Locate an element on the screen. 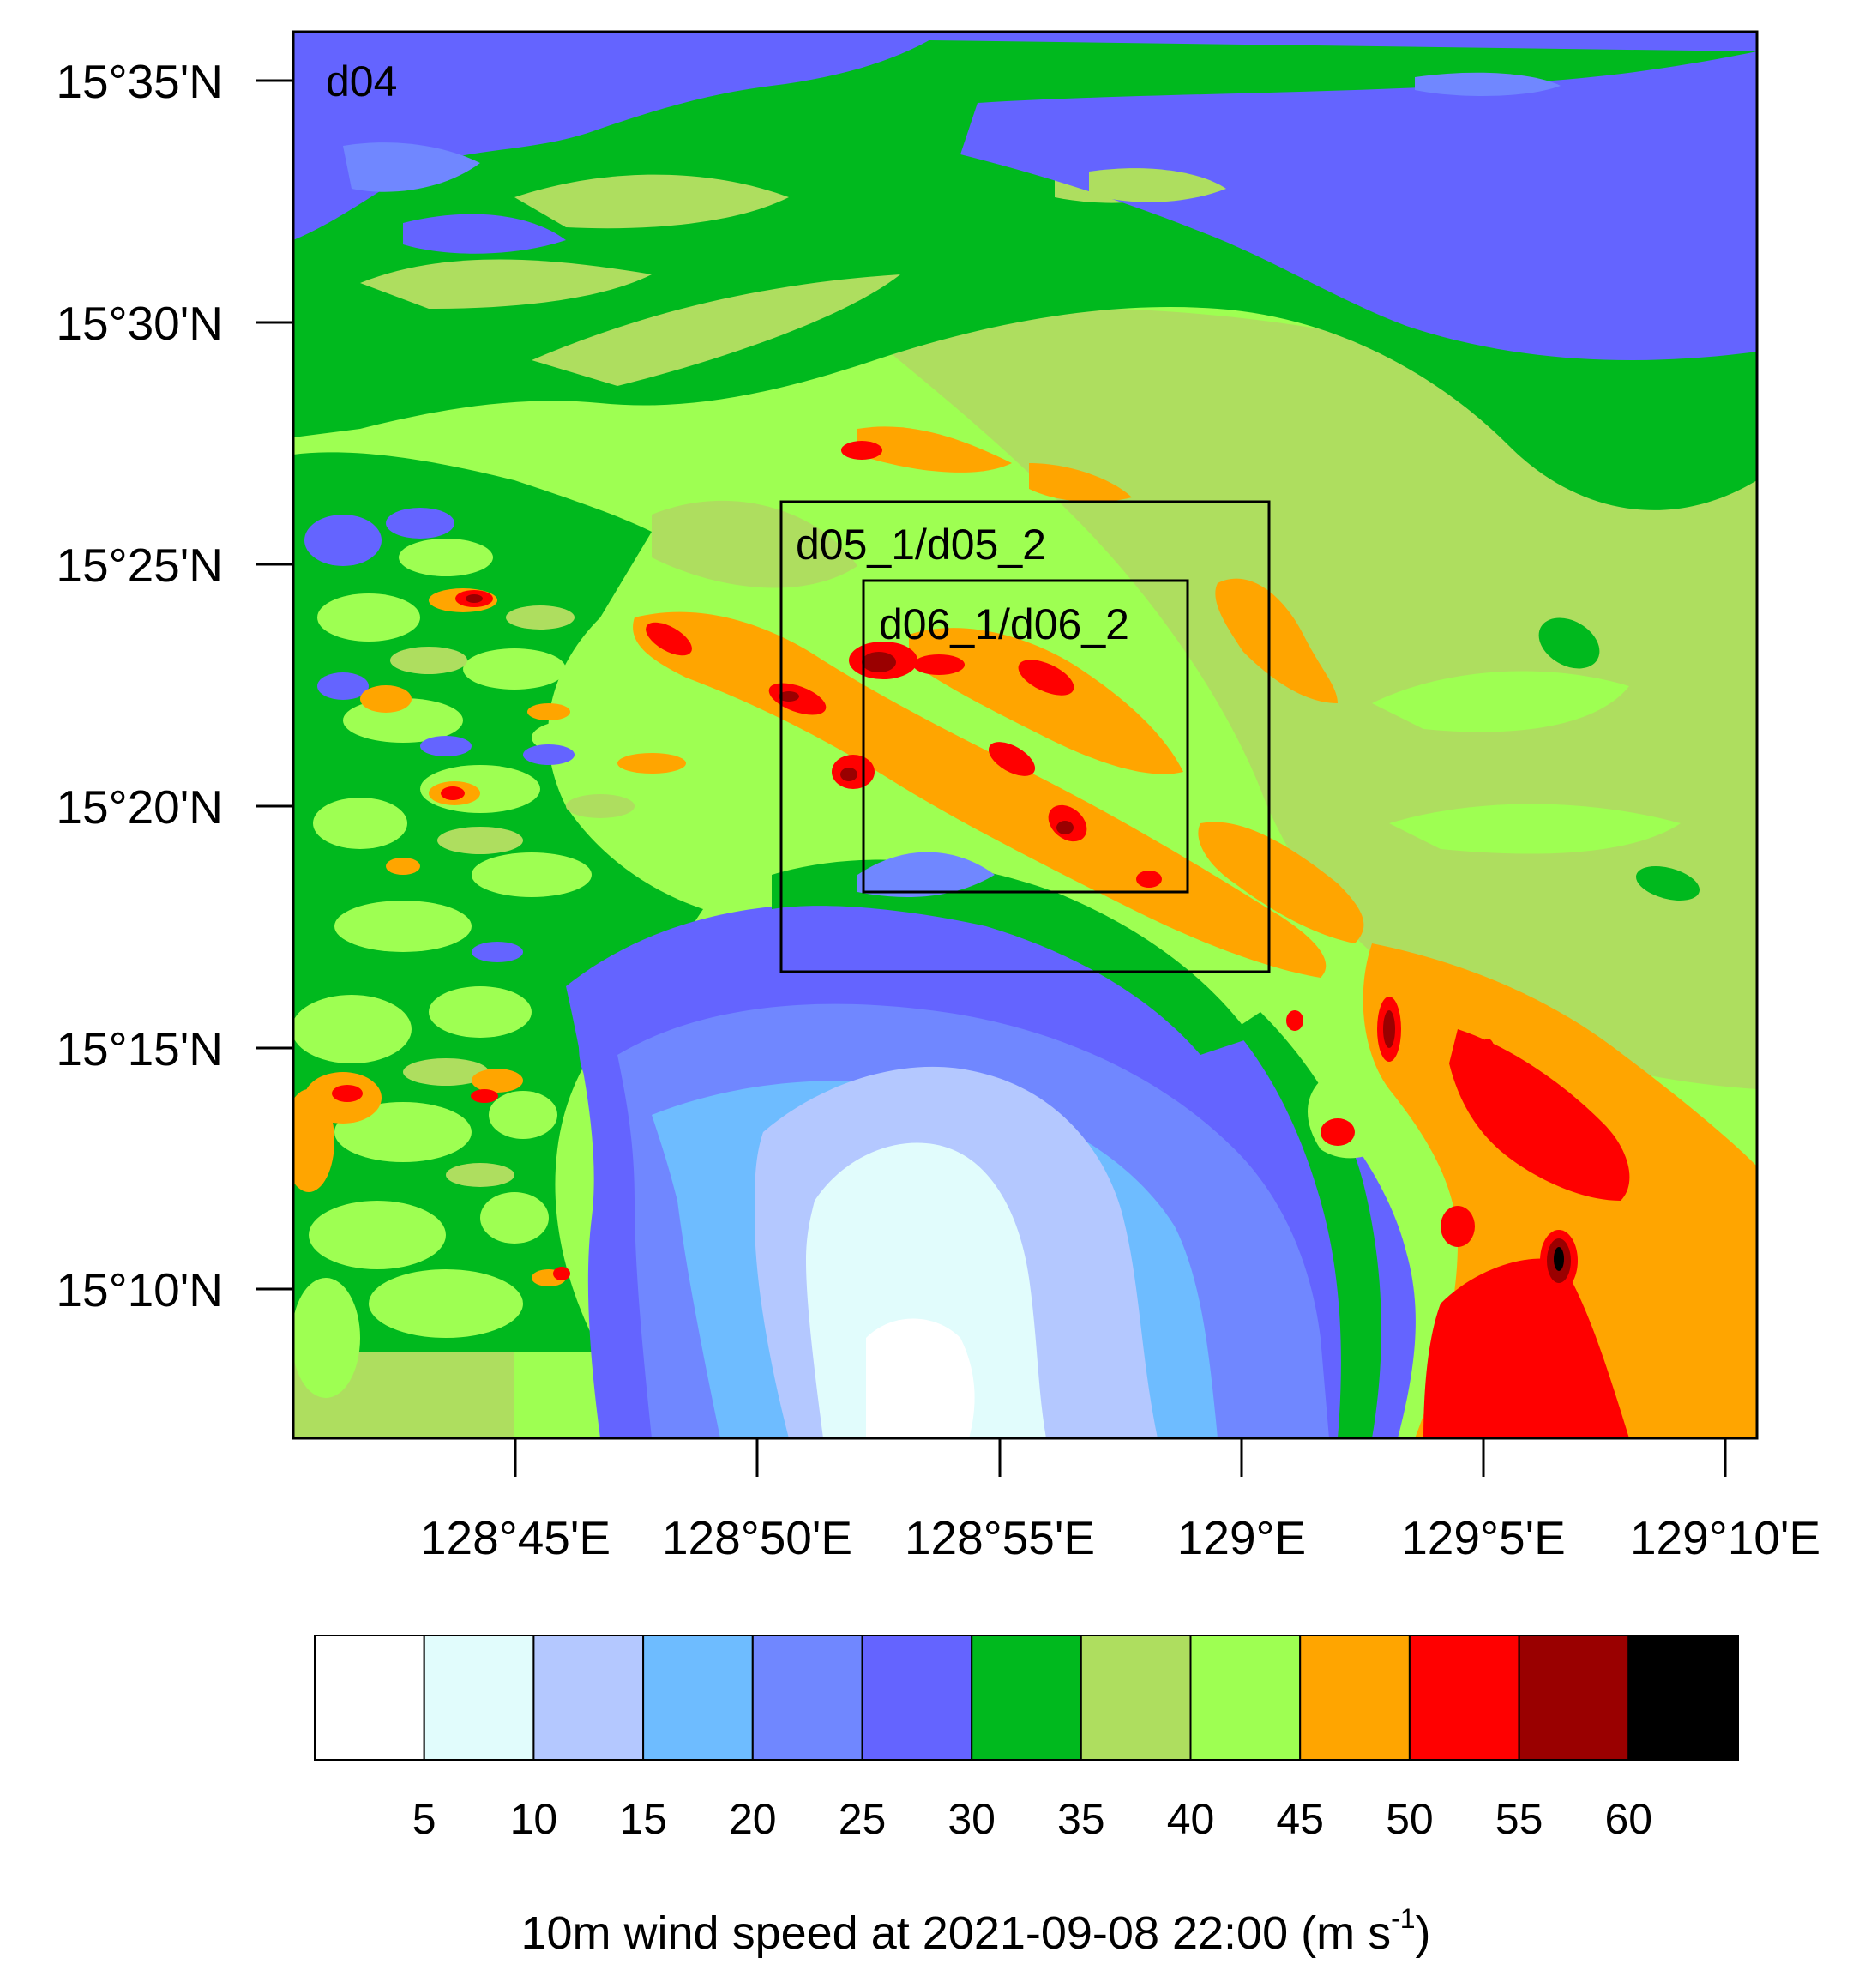  lon-tick-label: 128°55'E is located at coordinates (1000, 1537).